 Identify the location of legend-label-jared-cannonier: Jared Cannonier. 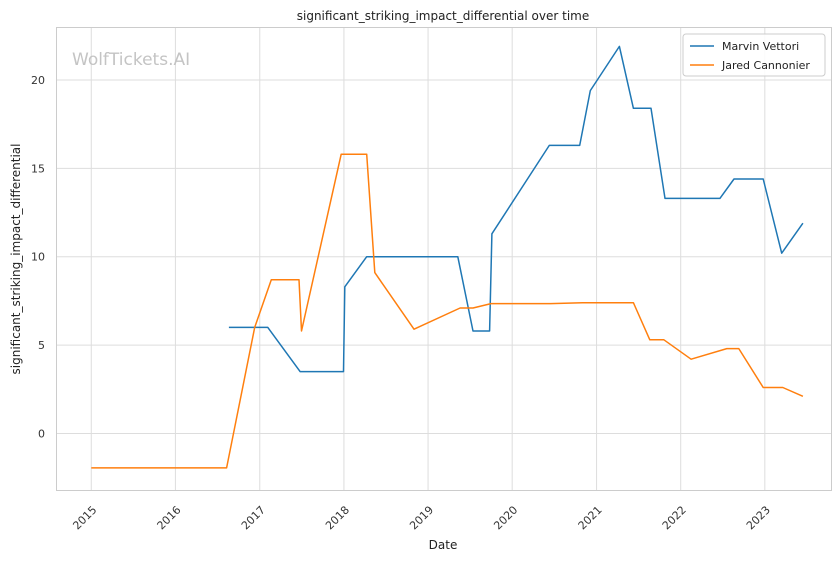
(765, 65).